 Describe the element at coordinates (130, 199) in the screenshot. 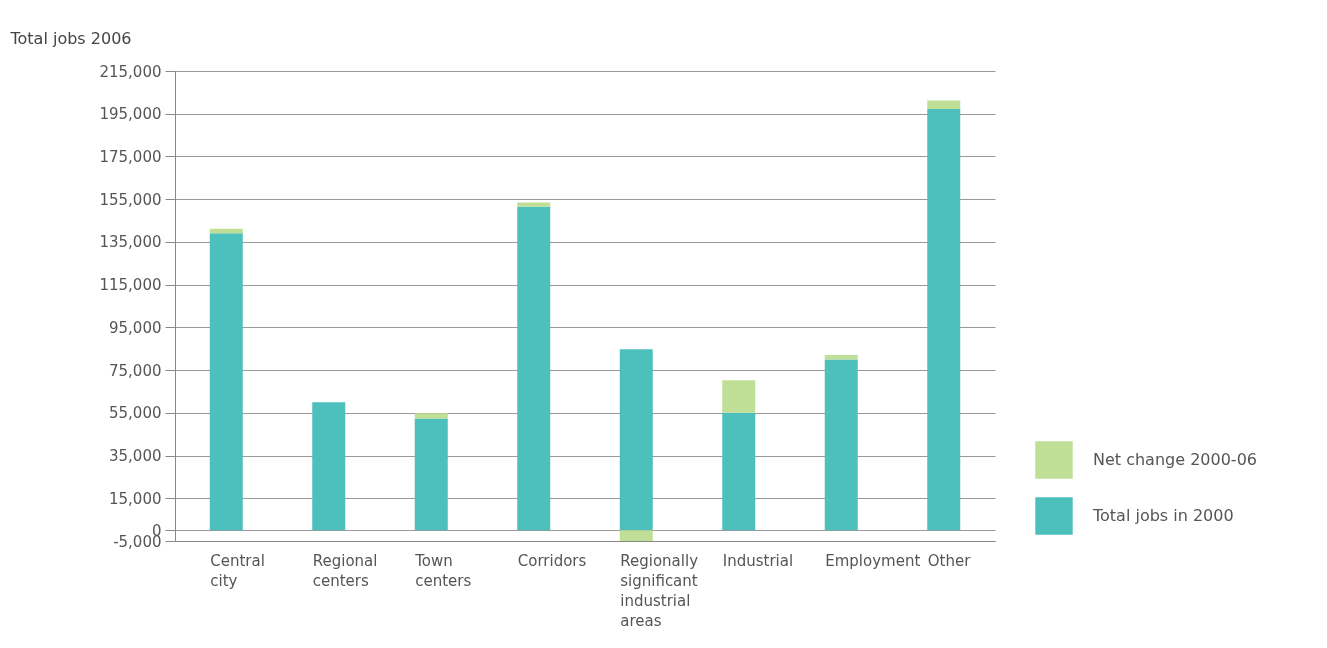

I see `y-tick-label: 155,000` at that location.